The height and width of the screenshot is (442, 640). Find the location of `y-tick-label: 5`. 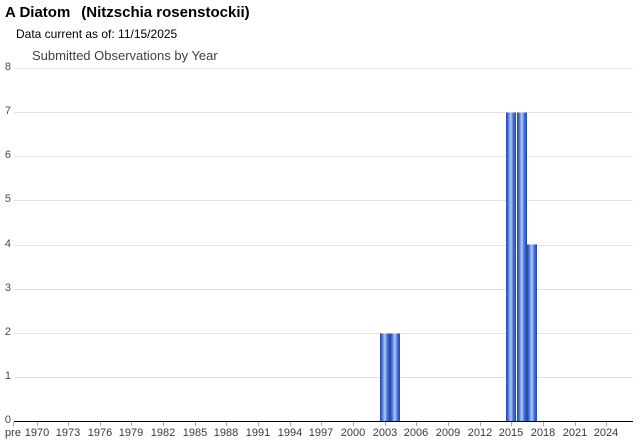

y-tick-label: 5 is located at coordinates (7, 199).